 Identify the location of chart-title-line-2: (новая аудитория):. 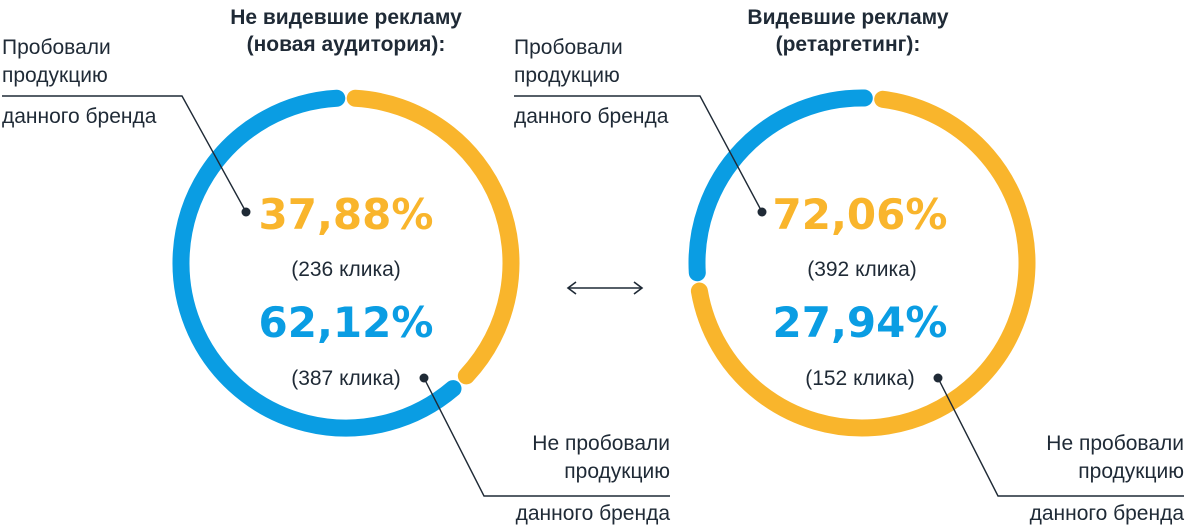
(346, 44).